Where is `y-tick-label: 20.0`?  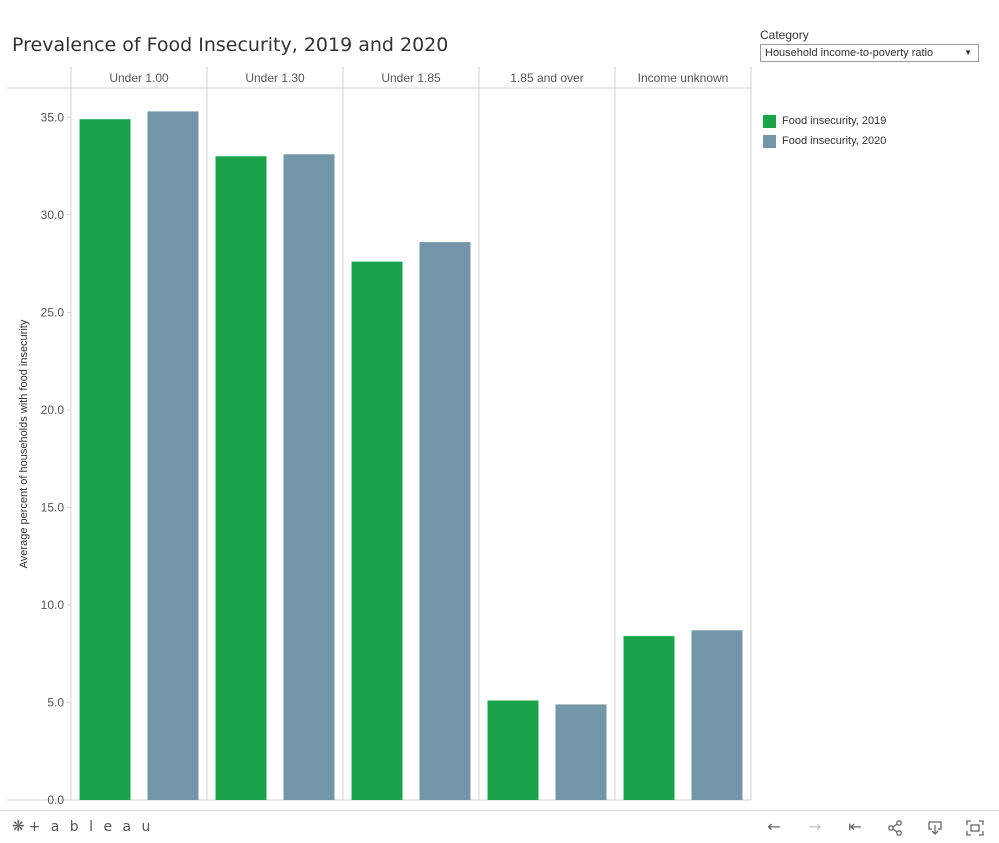
y-tick-label: 20.0 is located at coordinates (53, 410).